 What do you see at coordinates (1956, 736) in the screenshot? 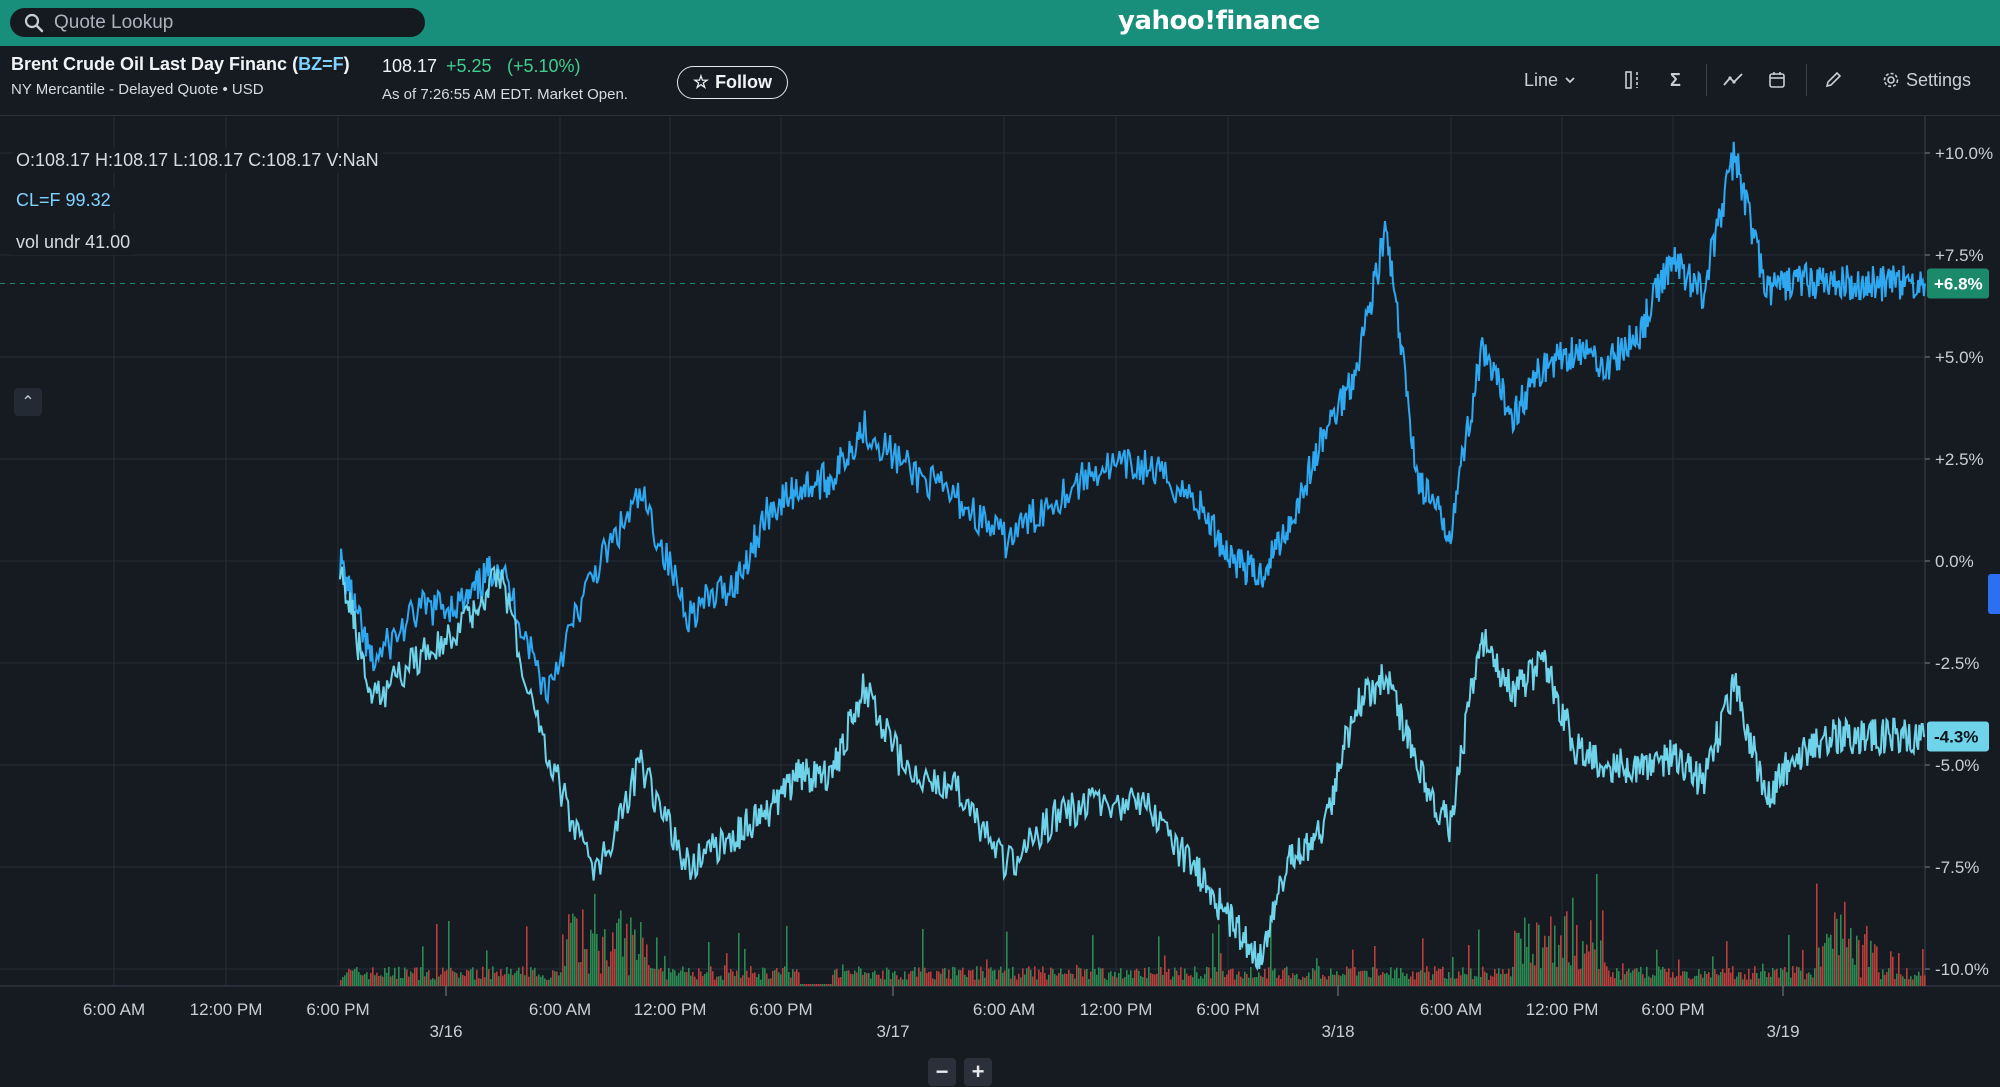
I see `current-value-badge-label: -4.3%` at bounding box center [1956, 736].